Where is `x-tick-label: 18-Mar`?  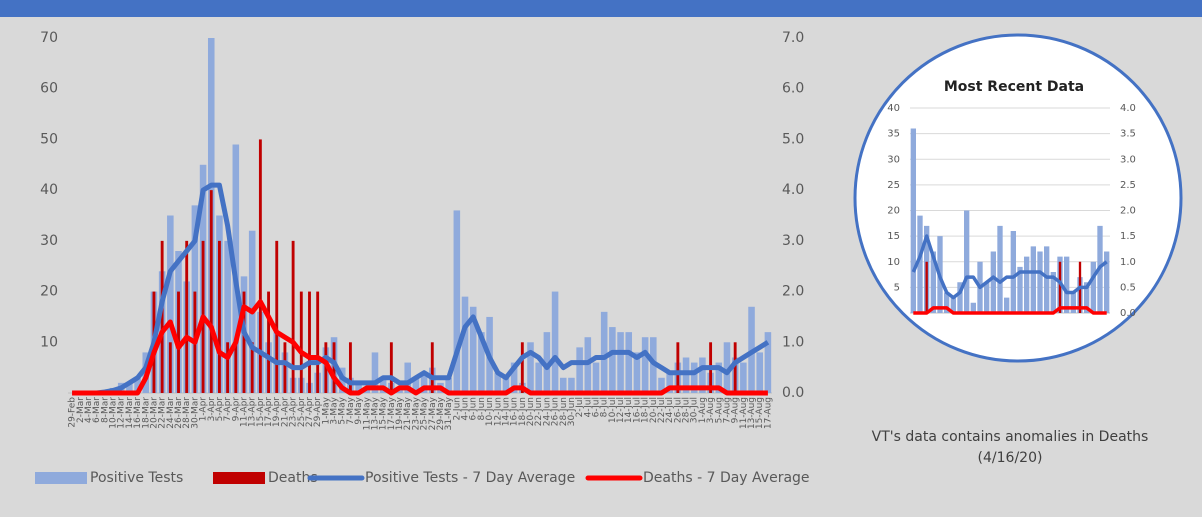
x-tick-label: 18-Mar is located at coordinates (146, 413).